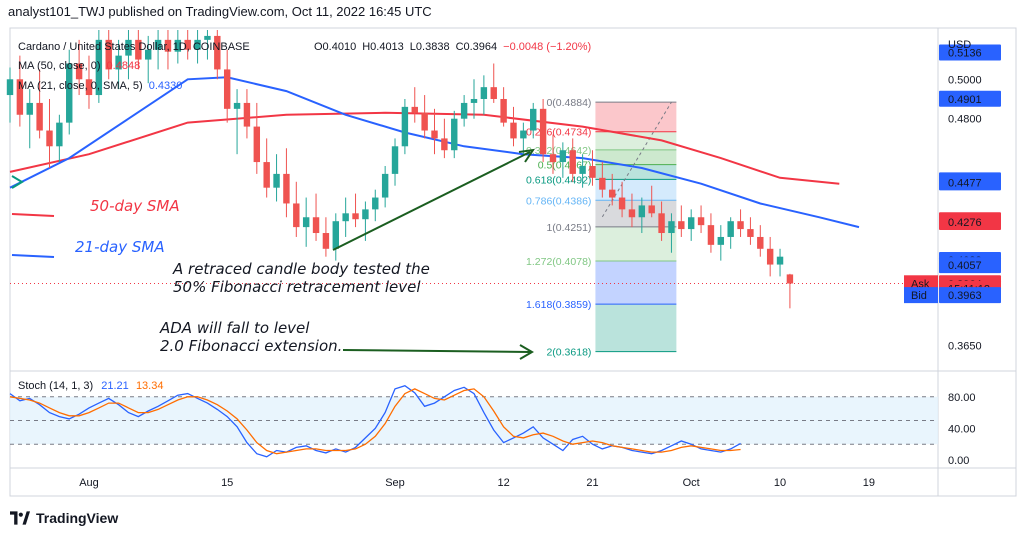 The height and width of the screenshot is (536, 1017). Describe the element at coordinates (691, 483) in the screenshot. I see `time-tick-label: Oct` at that location.